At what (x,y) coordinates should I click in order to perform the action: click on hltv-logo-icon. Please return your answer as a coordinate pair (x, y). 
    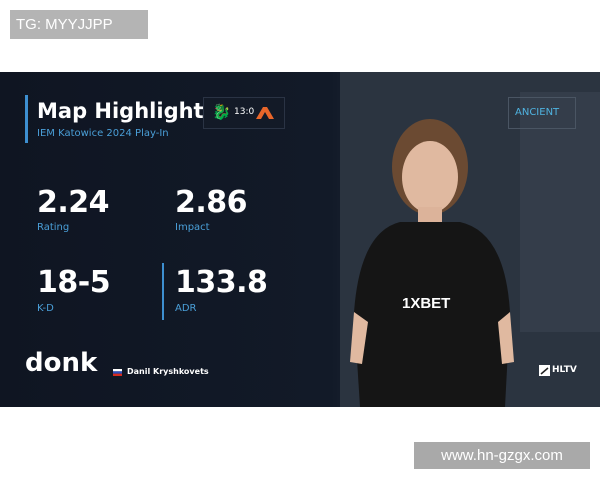
    Looking at the image, I should click on (544, 370).